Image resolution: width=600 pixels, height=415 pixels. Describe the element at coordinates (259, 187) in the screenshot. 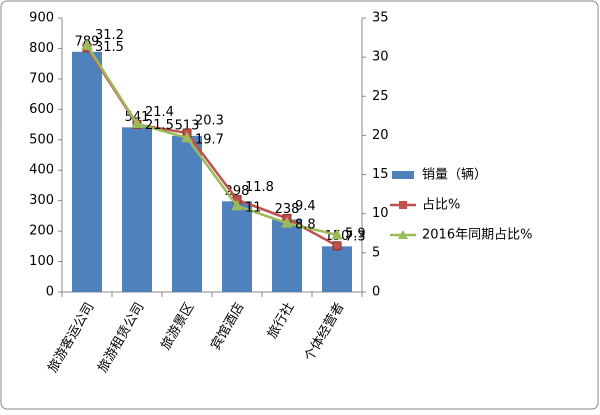

I see `data-label: 11.8` at that location.